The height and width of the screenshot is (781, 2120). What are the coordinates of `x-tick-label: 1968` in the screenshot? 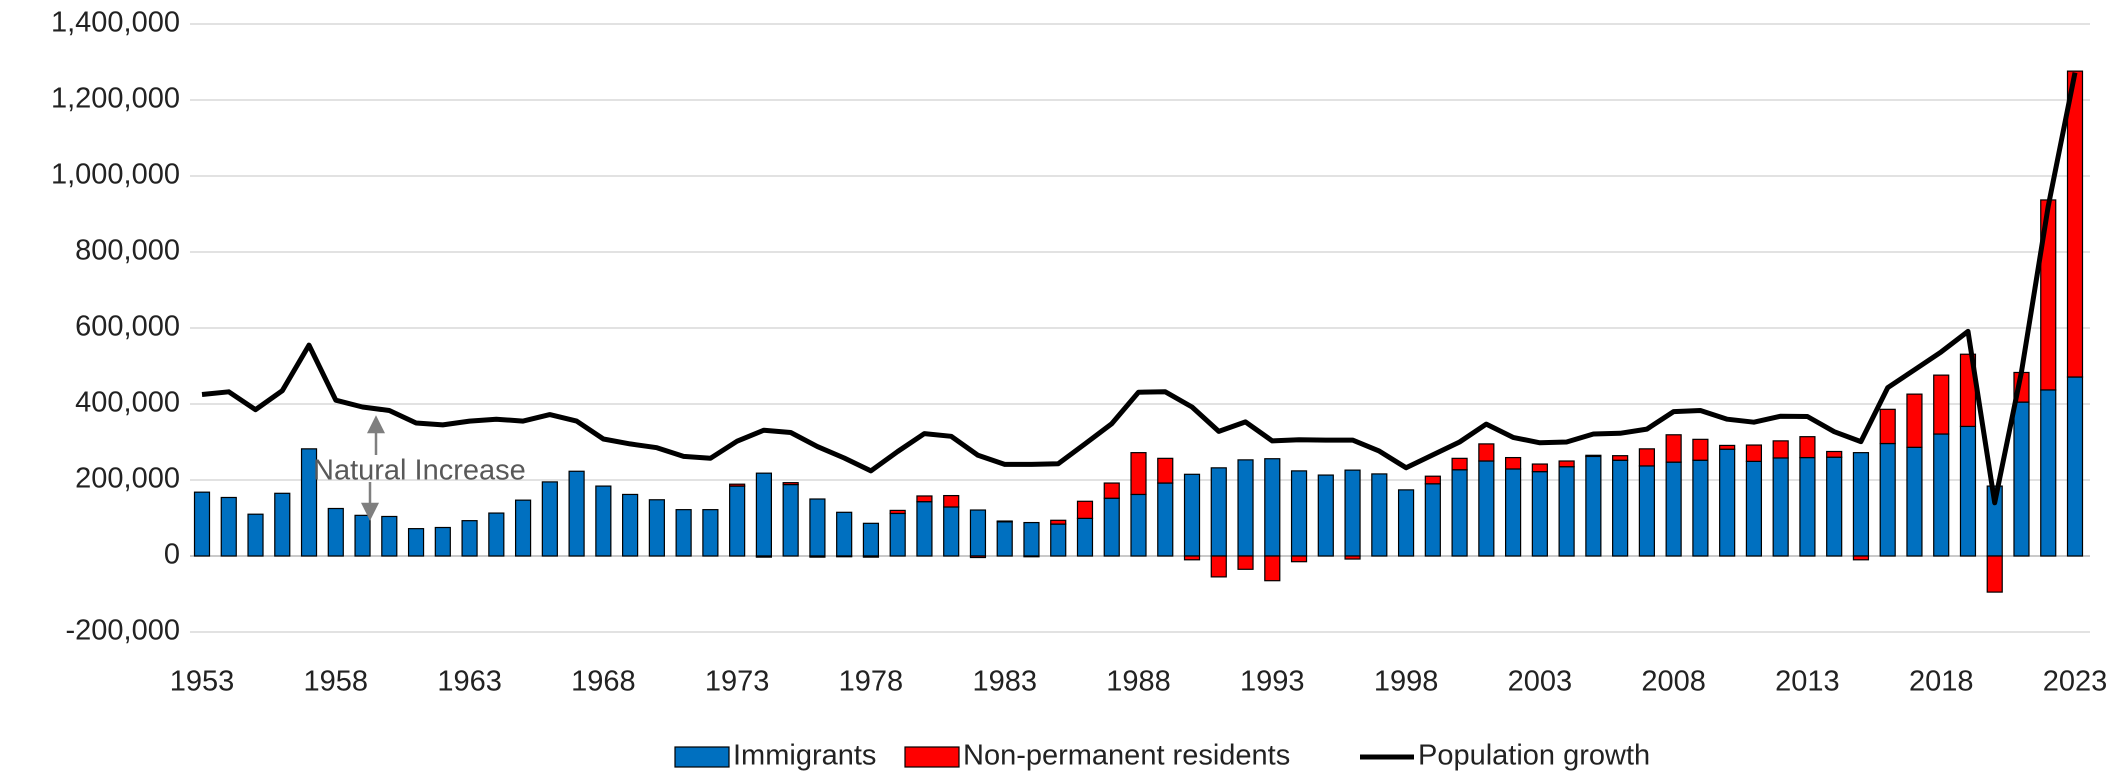 It's located at (603, 682).